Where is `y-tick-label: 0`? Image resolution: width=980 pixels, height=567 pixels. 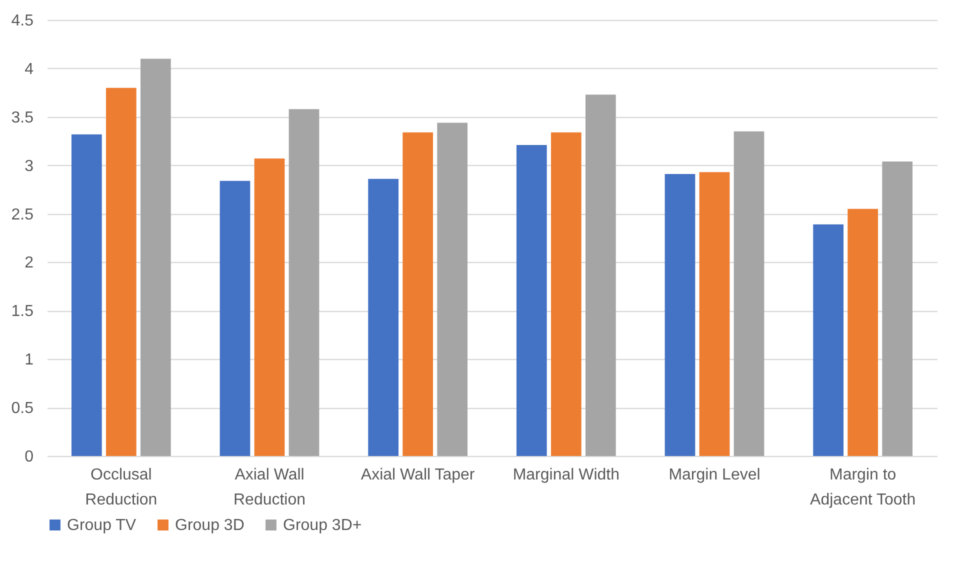 y-tick-label: 0 is located at coordinates (29, 457).